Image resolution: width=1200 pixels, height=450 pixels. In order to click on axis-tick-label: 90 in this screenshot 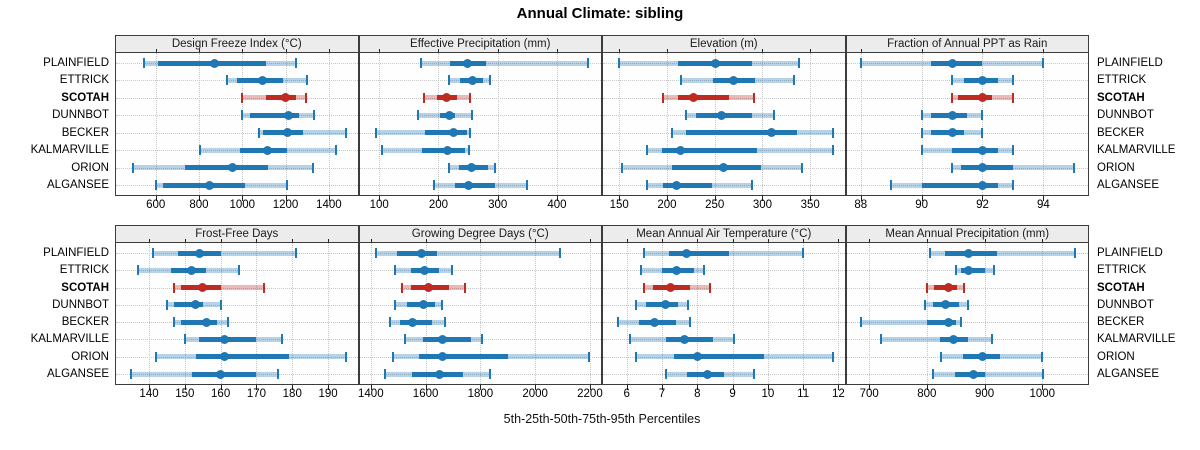, I will do `click(921, 205)`.